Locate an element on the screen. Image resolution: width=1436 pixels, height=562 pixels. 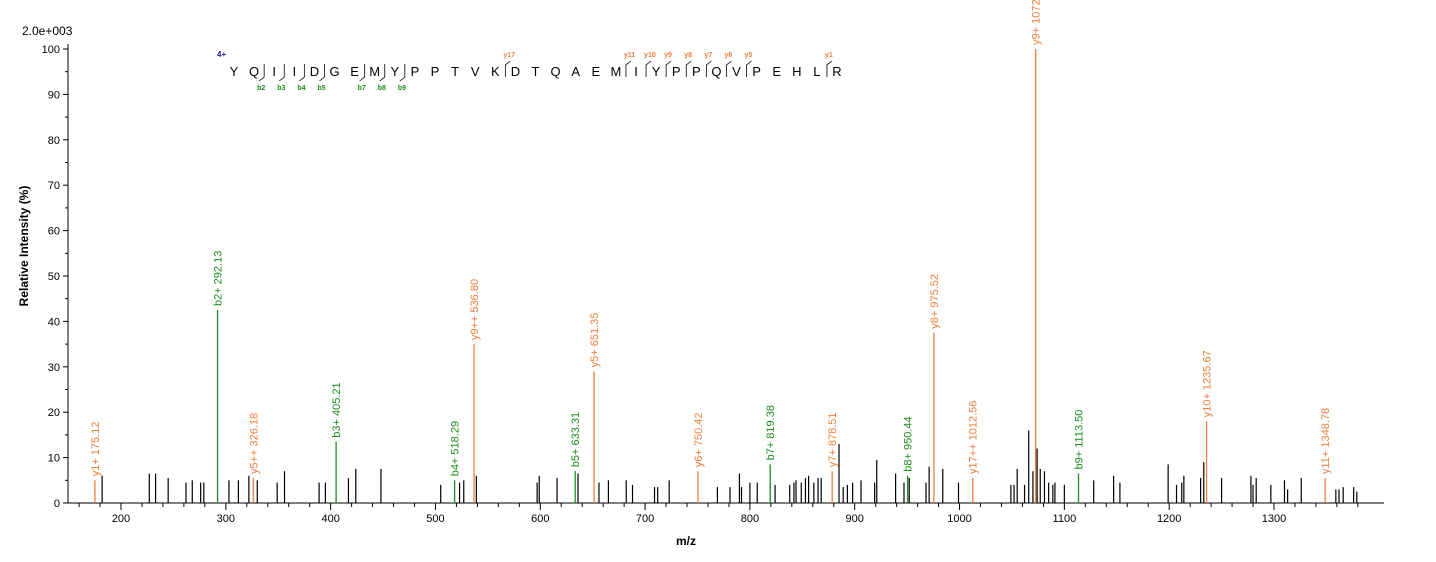
x-tick-label: 1200 is located at coordinates (1169, 519).